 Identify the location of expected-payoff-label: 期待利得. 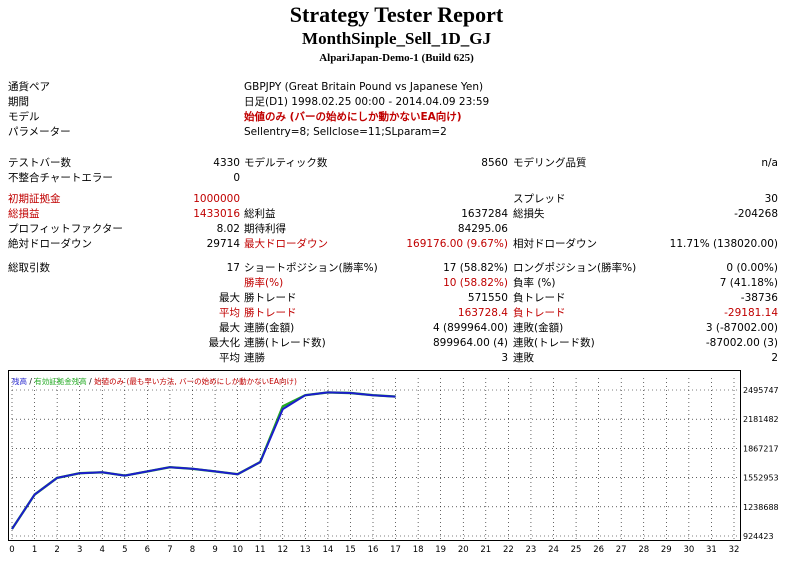
(265, 229).